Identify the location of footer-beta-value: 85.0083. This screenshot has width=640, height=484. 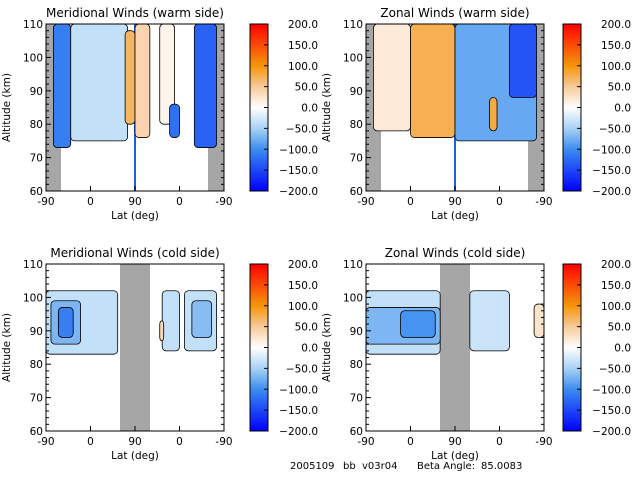
(501, 466).